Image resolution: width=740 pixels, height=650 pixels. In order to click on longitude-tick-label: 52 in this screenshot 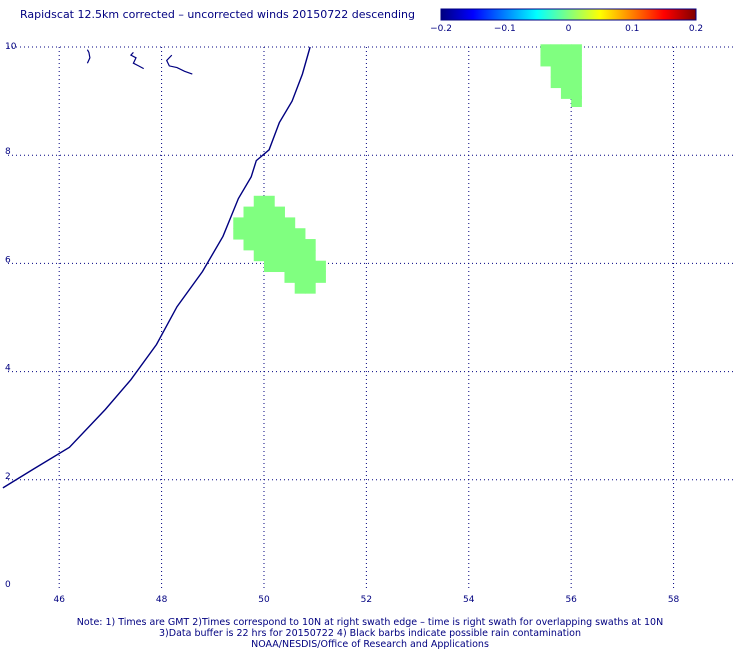, I will do `click(366, 600)`.